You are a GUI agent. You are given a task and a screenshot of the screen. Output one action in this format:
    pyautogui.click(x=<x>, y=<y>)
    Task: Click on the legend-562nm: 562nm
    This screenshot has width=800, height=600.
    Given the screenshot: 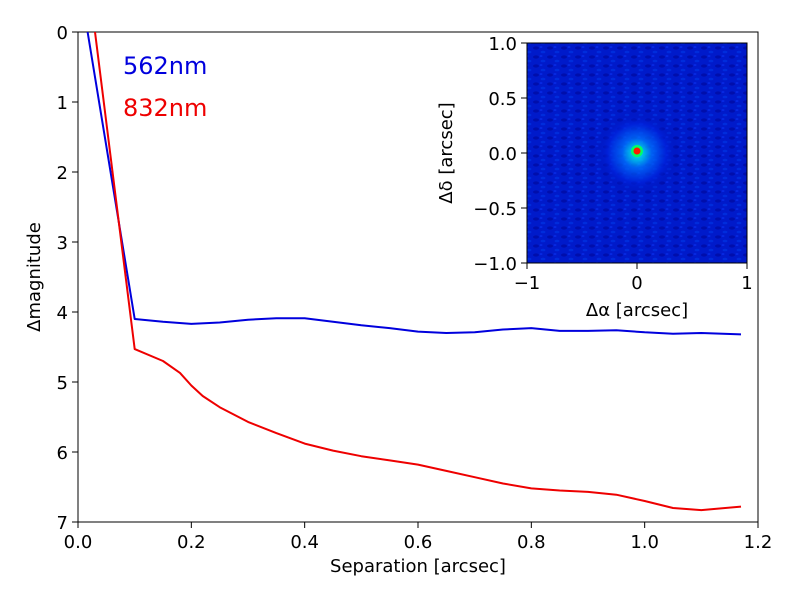 What is the action you would take?
    pyautogui.click(x=165, y=66)
    